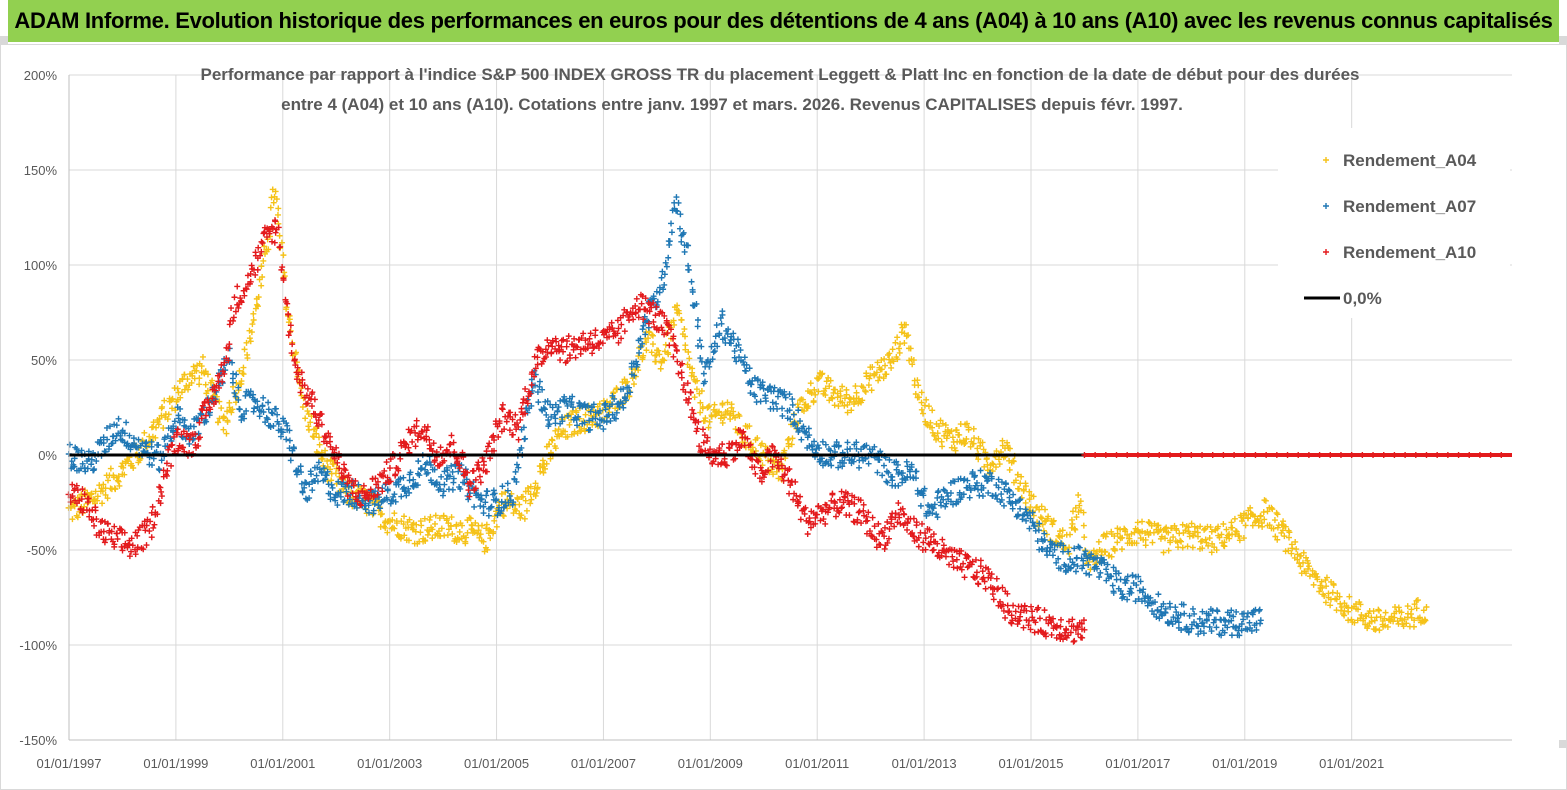  What do you see at coordinates (1563, 744) in the screenshot?
I see `resize-handle-bottom` at bounding box center [1563, 744].